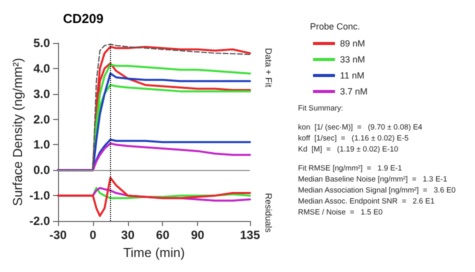 The height and width of the screenshot is (272, 475). What do you see at coordinates (335, 27) in the screenshot?
I see `legend-title: Probe Conc.` at bounding box center [335, 27].